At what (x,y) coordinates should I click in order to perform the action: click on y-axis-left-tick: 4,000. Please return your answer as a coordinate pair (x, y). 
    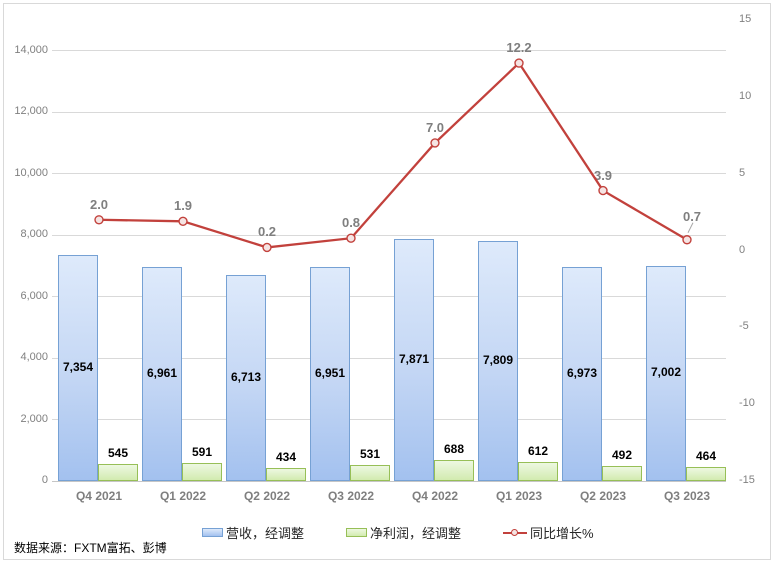
    Looking at the image, I should click on (34, 357).